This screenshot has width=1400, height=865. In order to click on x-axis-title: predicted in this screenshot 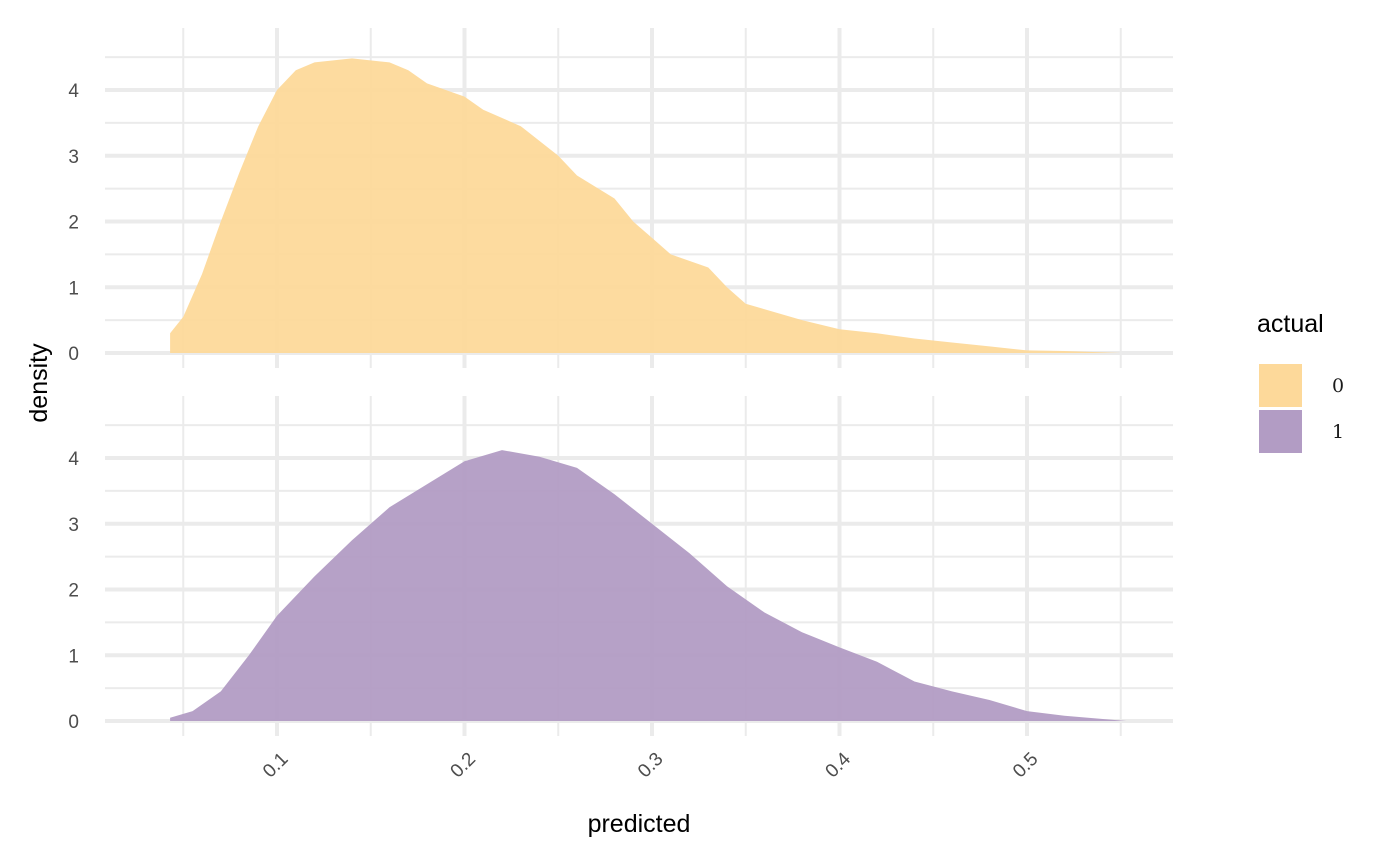, I will do `click(639, 824)`.